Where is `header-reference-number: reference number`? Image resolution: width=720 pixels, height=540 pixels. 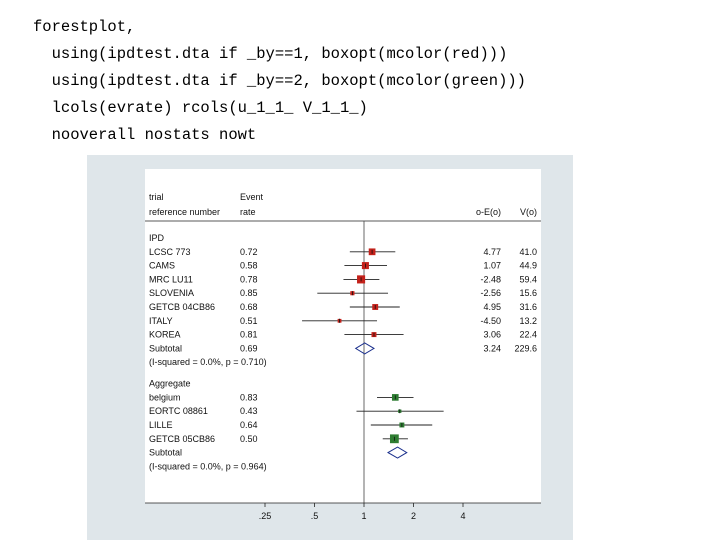
header-reference-number: reference number is located at coordinates (184, 212).